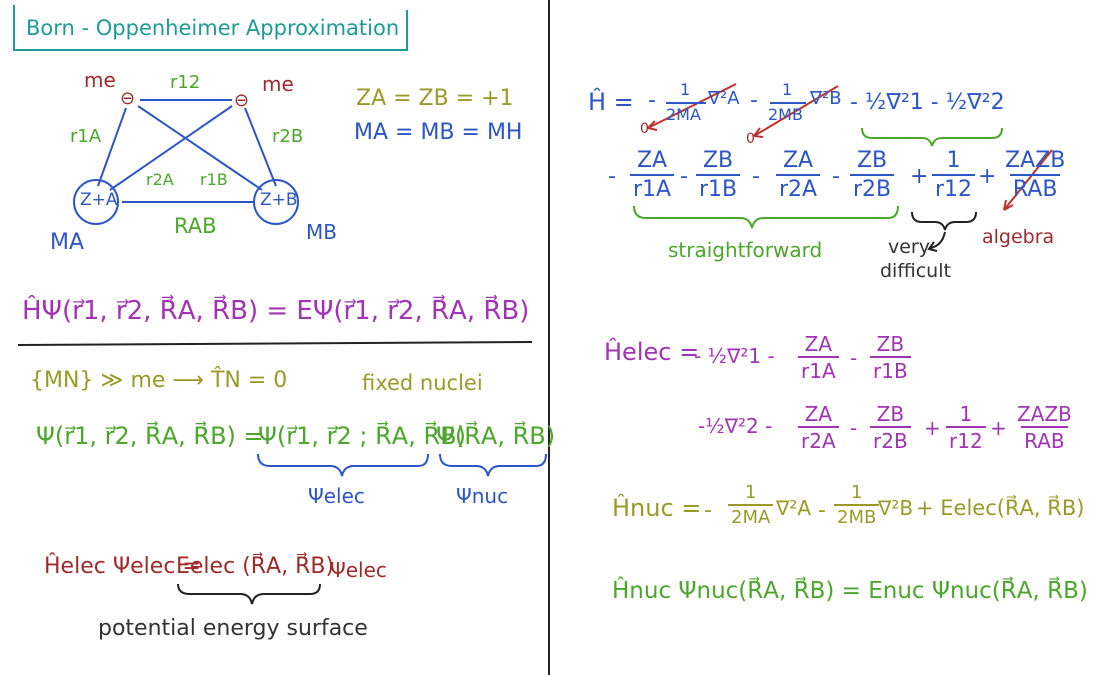 The image size is (1100, 675). I want to click on brace-electron-kinetic, so click(932, 137).